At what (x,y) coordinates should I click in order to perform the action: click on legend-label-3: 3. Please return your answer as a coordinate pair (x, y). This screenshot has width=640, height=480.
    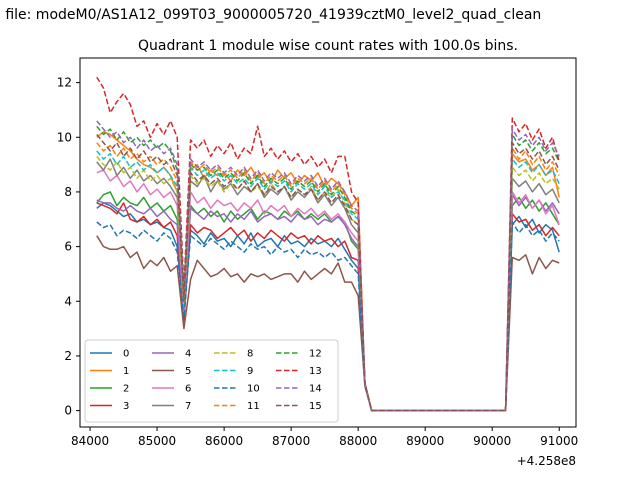
    Looking at the image, I should click on (126, 406).